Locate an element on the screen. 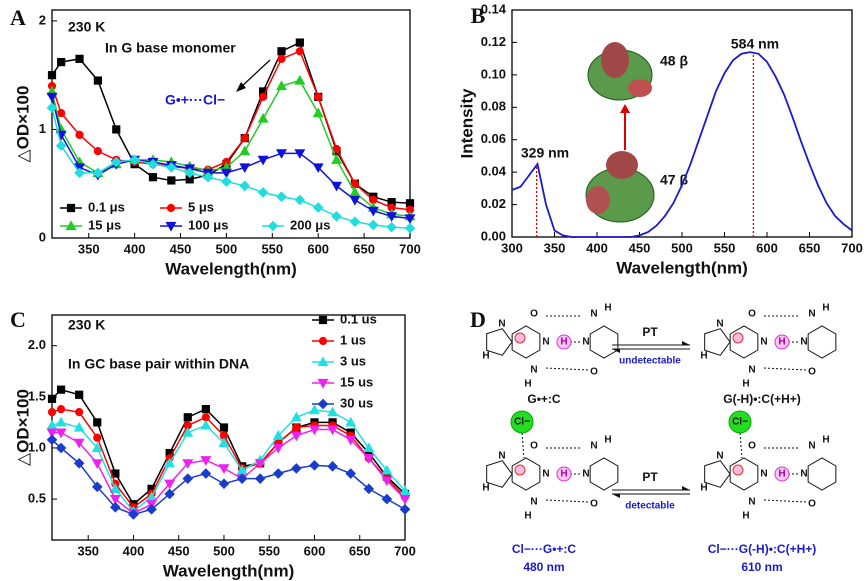 This screenshot has height=581, width=866. y-tick-label: 0.02 is located at coordinates (493, 203).